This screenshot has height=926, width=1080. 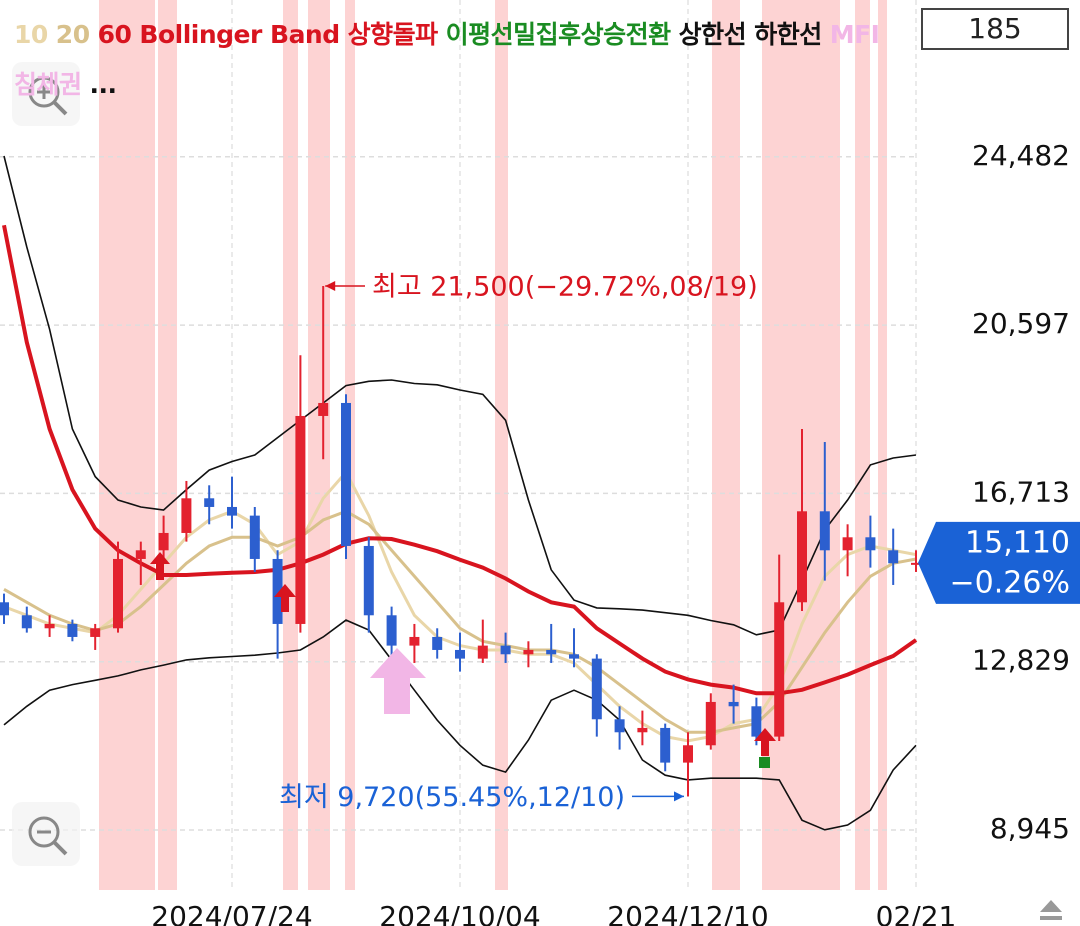 I want to click on legend-item: 상향돌파, so click(x=393, y=34).